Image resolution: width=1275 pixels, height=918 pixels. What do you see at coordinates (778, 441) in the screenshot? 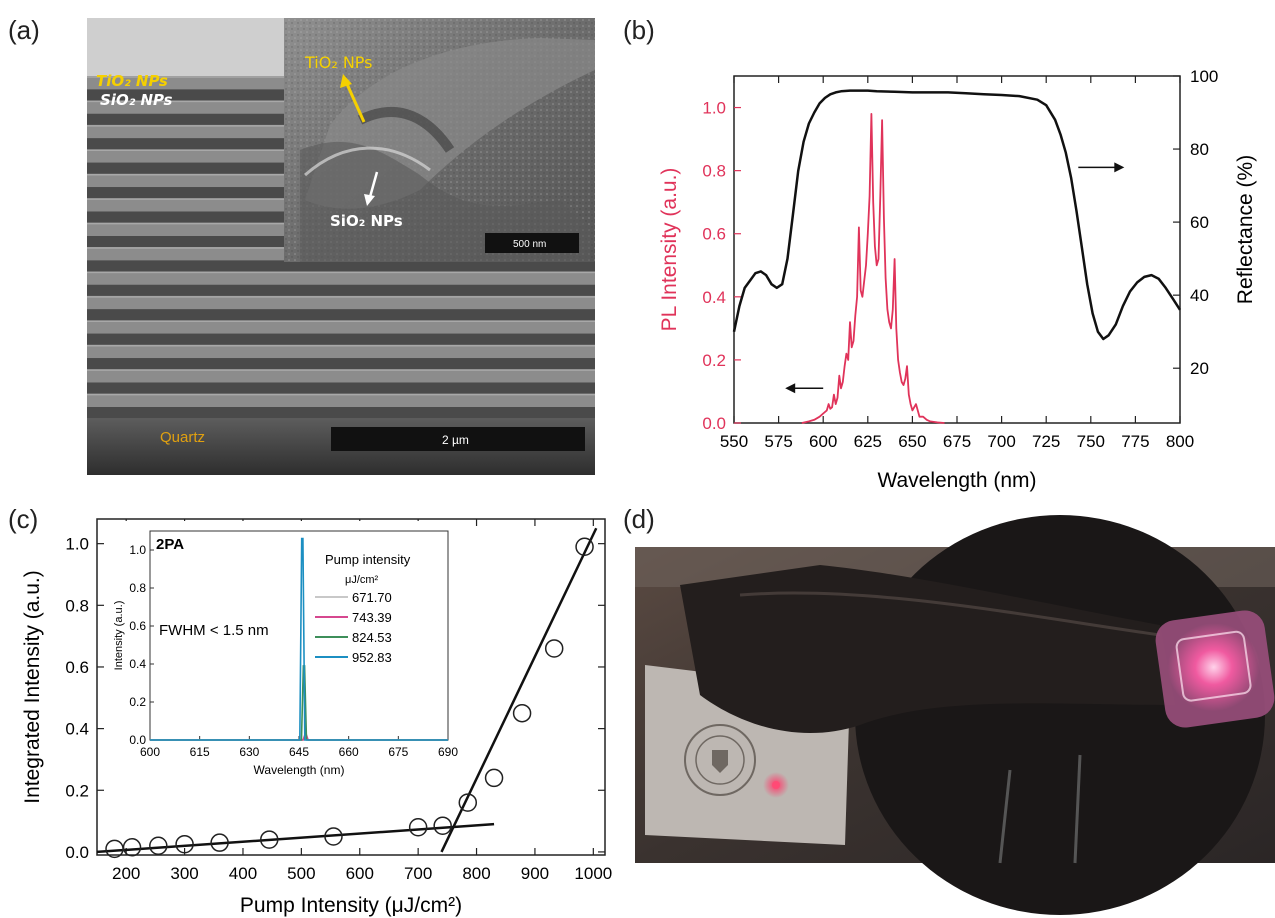
I see `x-tick-label: 575` at bounding box center [778, 441].